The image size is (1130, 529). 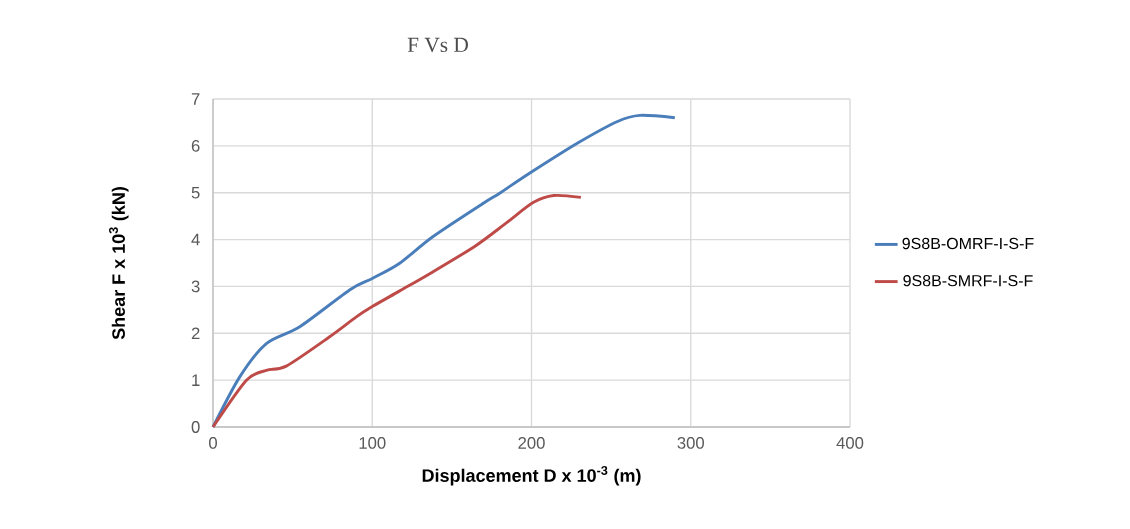 What do you see at coordinates (213, 443) in the screenshot?
I see `x-tick-label: 0` at bounding box center [213, 443].